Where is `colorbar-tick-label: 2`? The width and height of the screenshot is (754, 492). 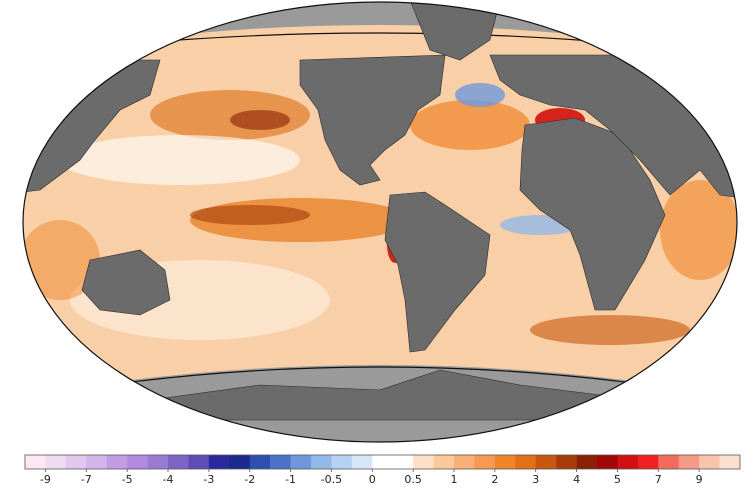 colorbar-tick-label: 2 is located at coordinates (494, 479).